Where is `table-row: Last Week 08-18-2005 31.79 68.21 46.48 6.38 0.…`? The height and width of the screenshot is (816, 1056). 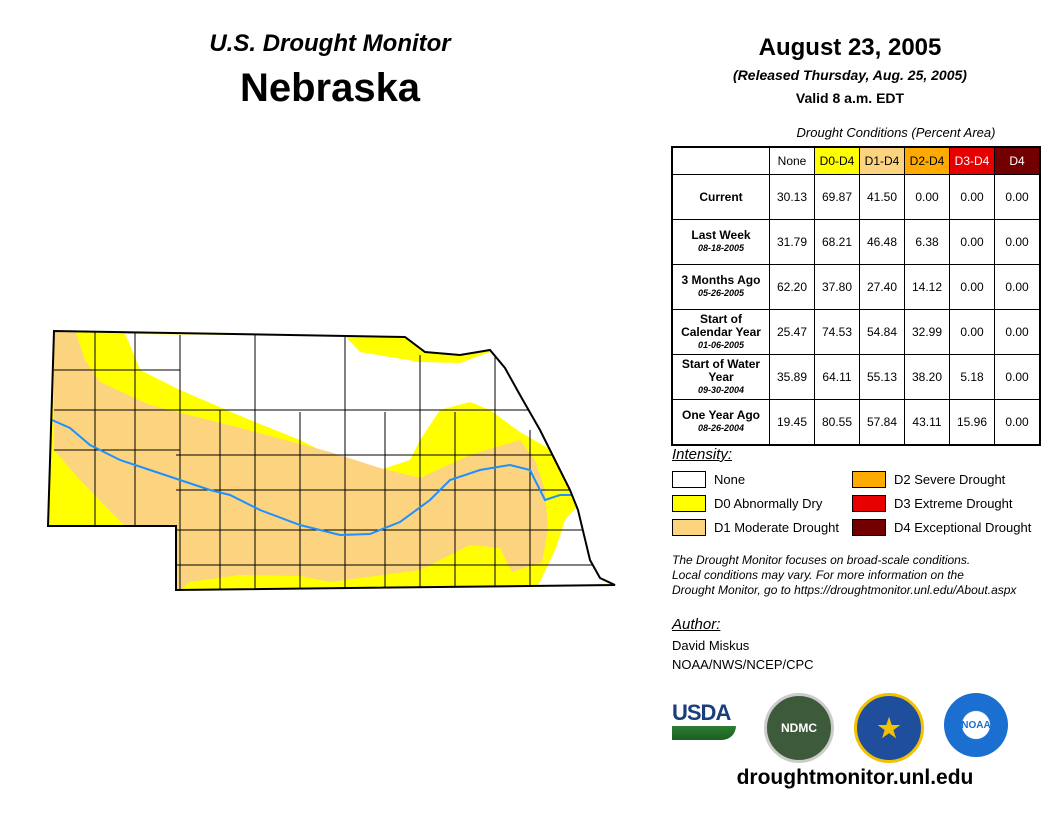
table-row: Last Week 08-18-2005 31.79 68.21 46.48 6.38 0.… is located at coordinates (856, 242).